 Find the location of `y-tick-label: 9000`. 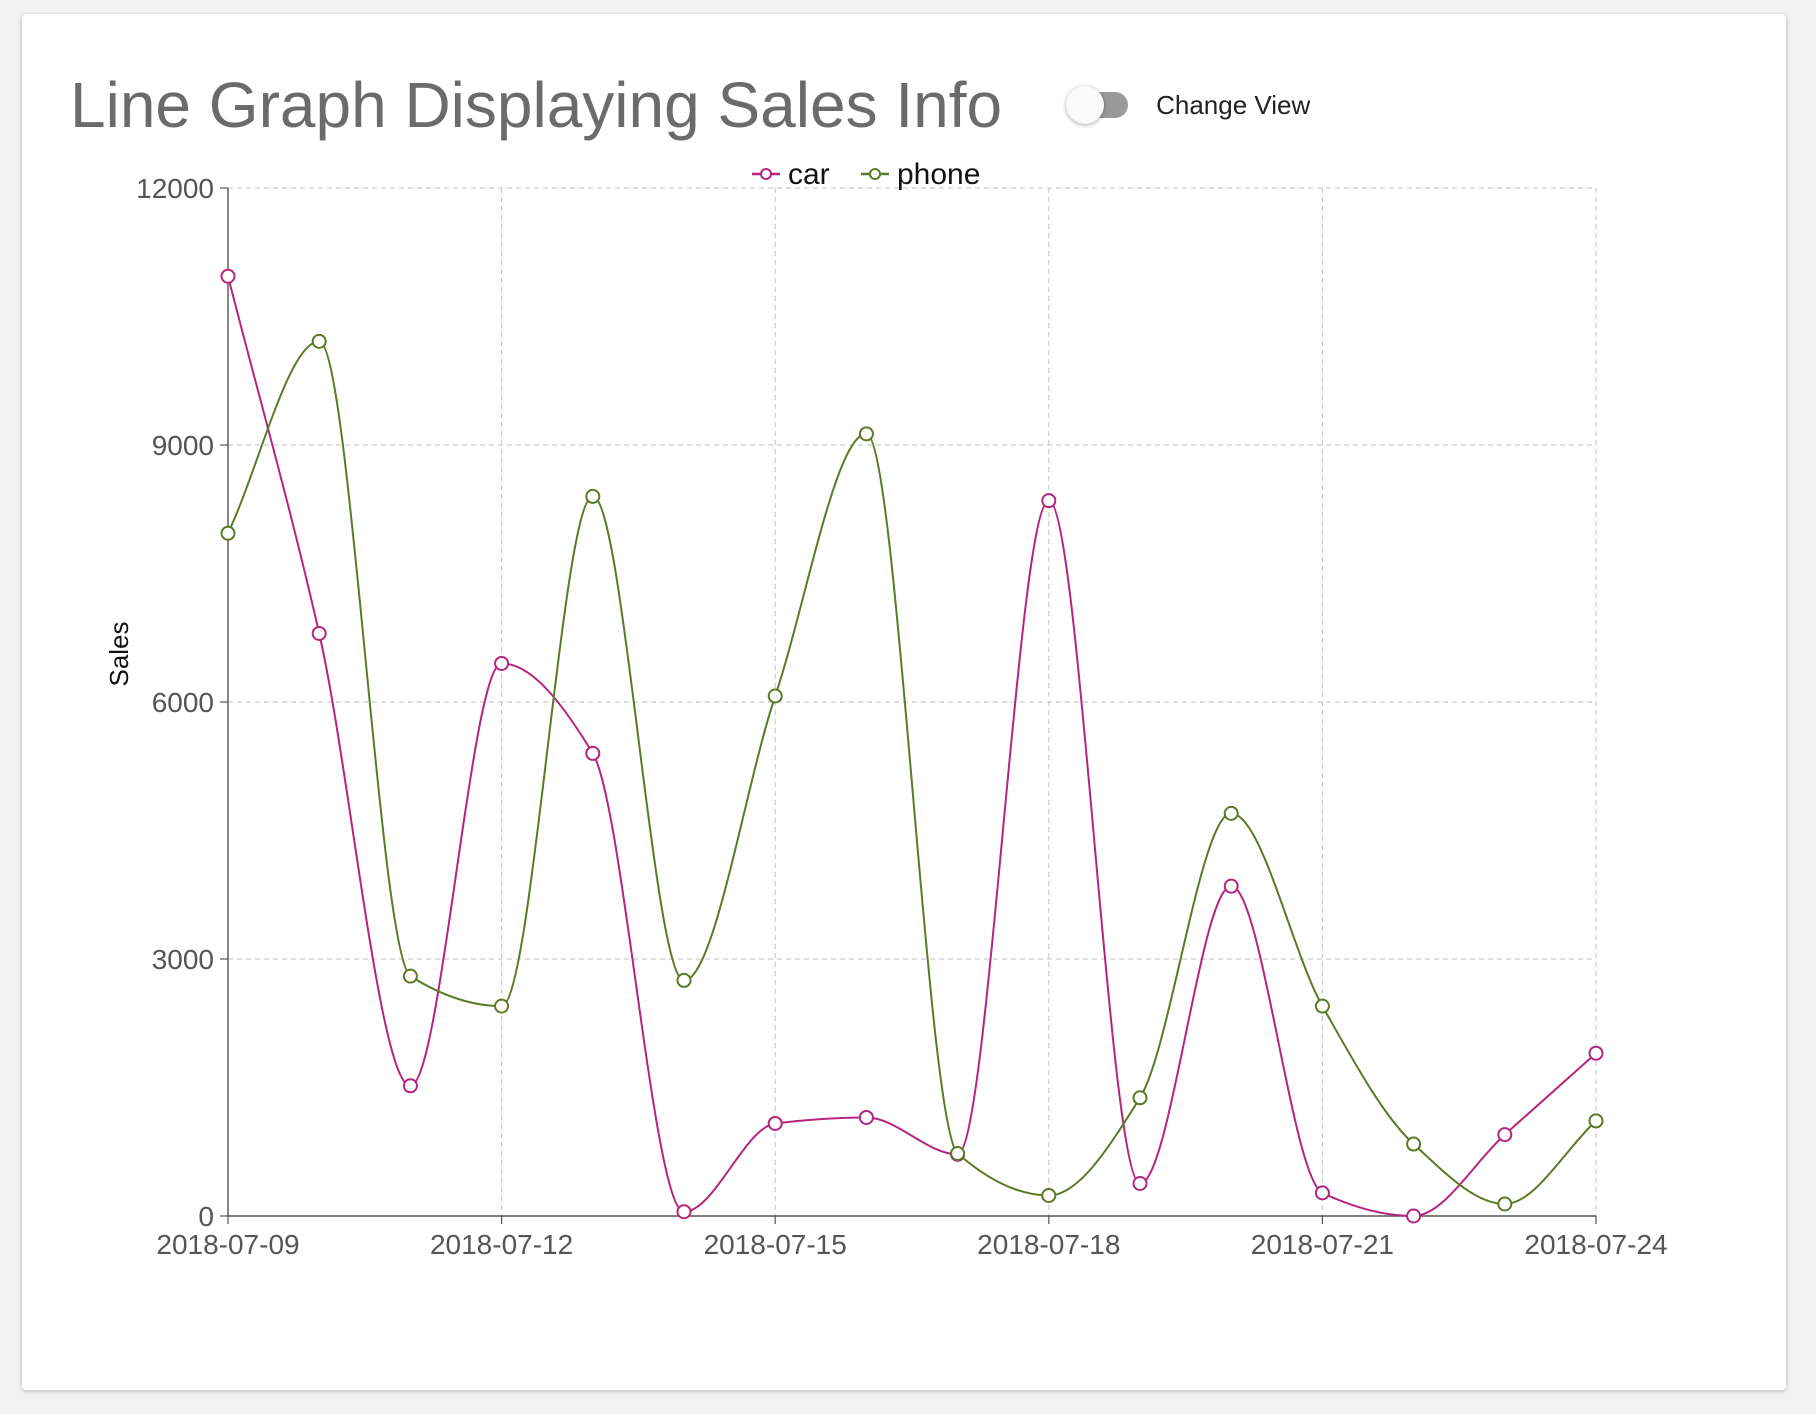

y-tick-label: 9000 is located at coordinates (183, 445).